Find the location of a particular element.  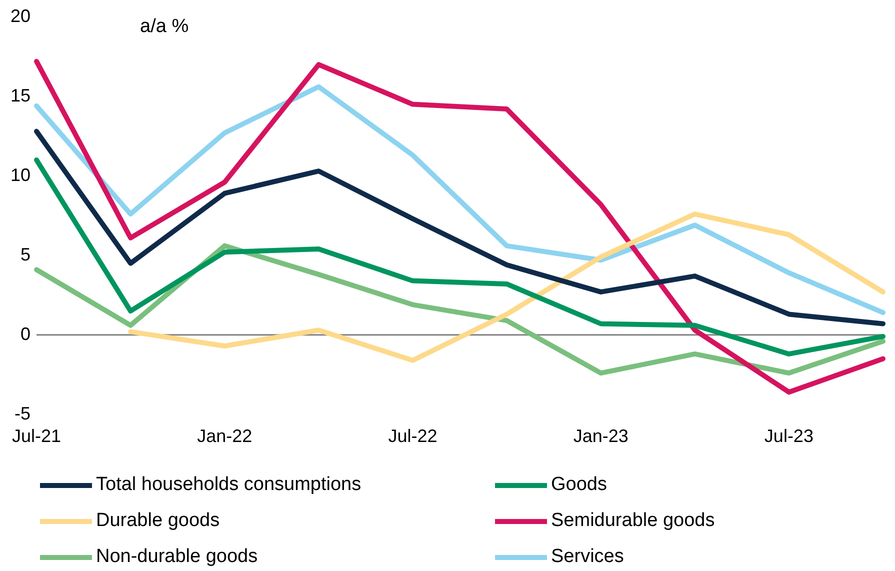

x-tick-label: Jul-22 is located at coordinates (413, 436).